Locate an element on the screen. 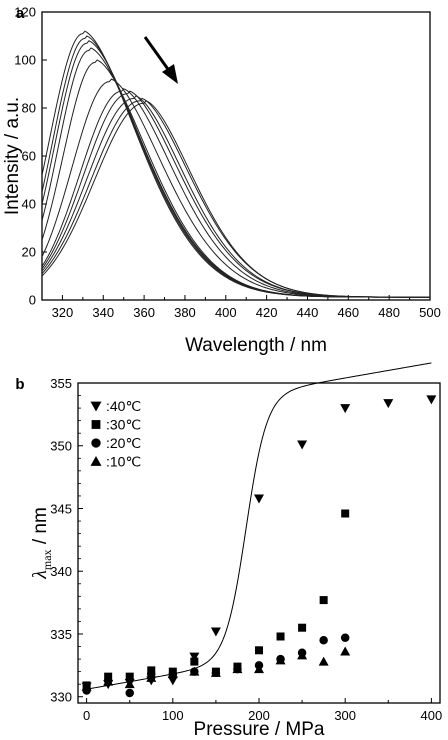  x-axis-label-b: Pressure / MPa is located at coordinates (259, 729).